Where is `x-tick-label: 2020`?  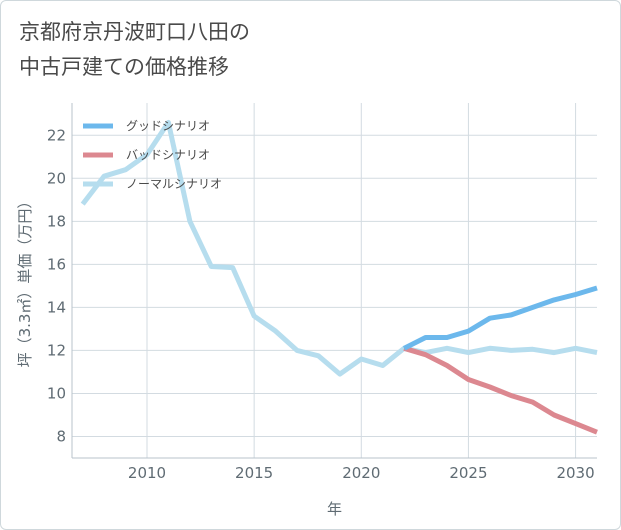 x-tick-label: 2020 is located at coordinates (361, 473).